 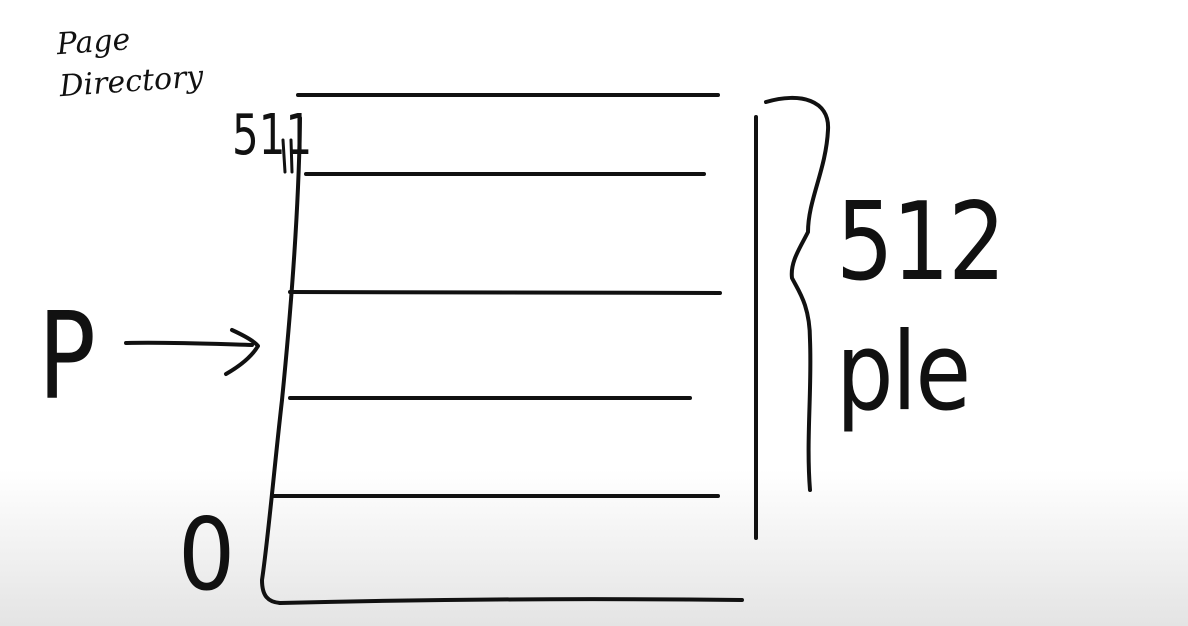 I want to click on top-index-label: 511, so click(x=272, y=135).